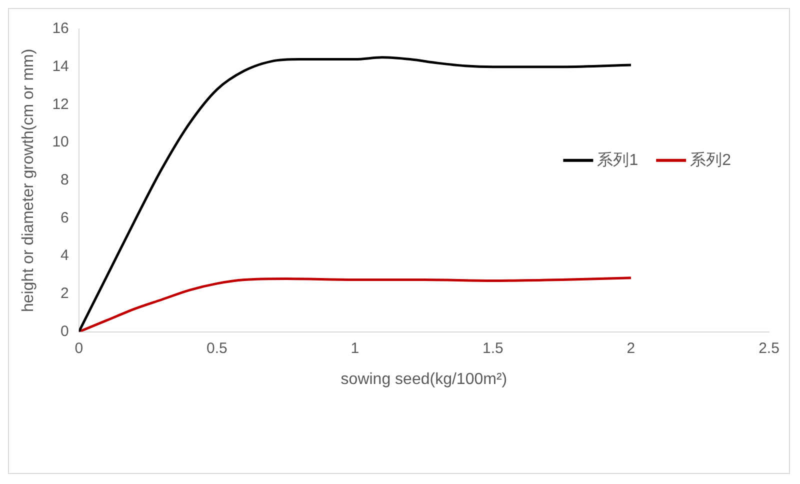  What do you see at coordinates (355, 304) in the screenshot?
I see `line-series` at bounding box center [355, 304].